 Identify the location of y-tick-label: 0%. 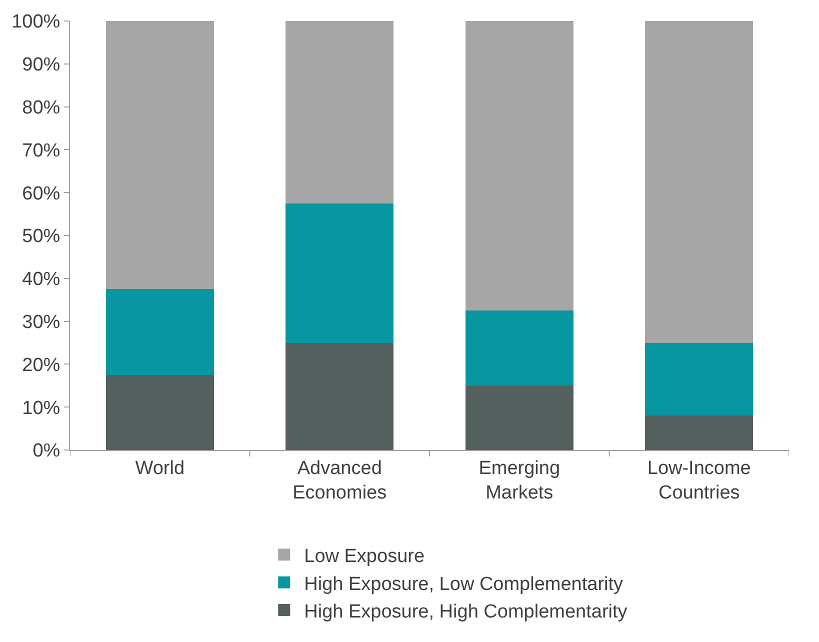
(46, 451).